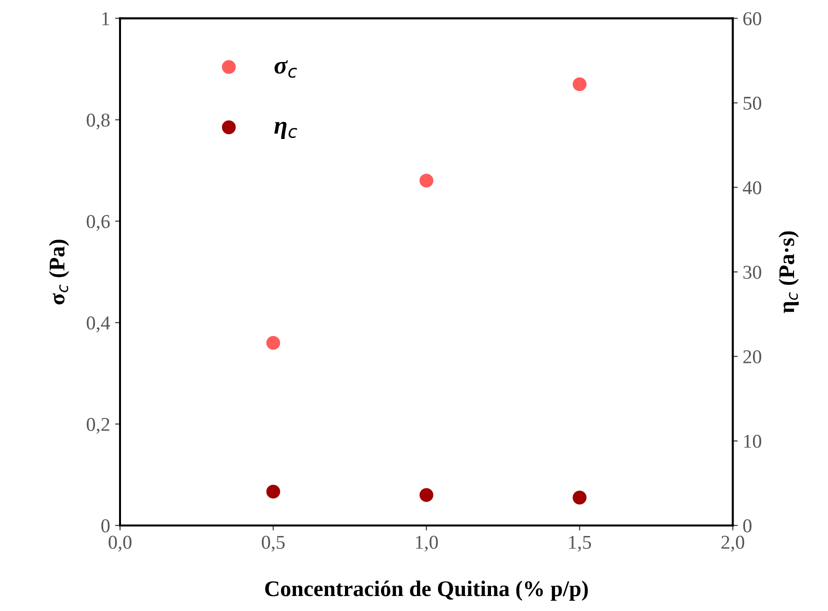 This screenshot has width=828, height=611. Describe the element at coordinates (106, 19) in the screenshot. I see `y-tick-label: 1` at that location.